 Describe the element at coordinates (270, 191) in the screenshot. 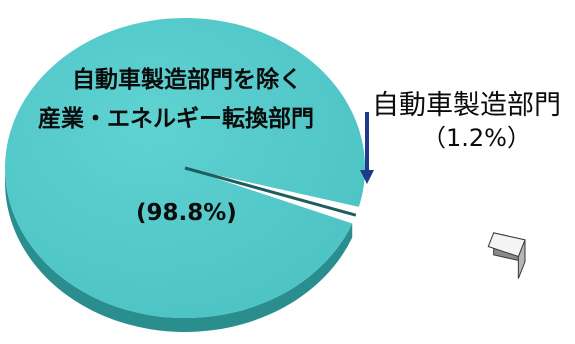

I see `slice-gap-line` at that location.